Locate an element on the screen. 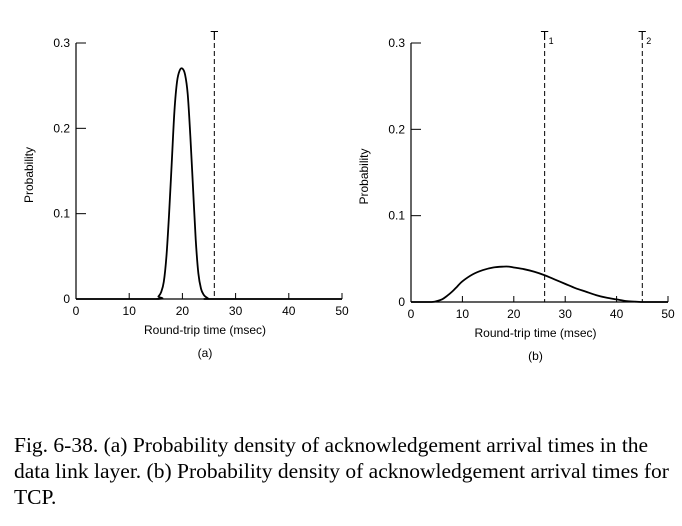 This screenshot has width=682, height=526. threshold-label-subscript: 1 is located at coordinates (551, 41).